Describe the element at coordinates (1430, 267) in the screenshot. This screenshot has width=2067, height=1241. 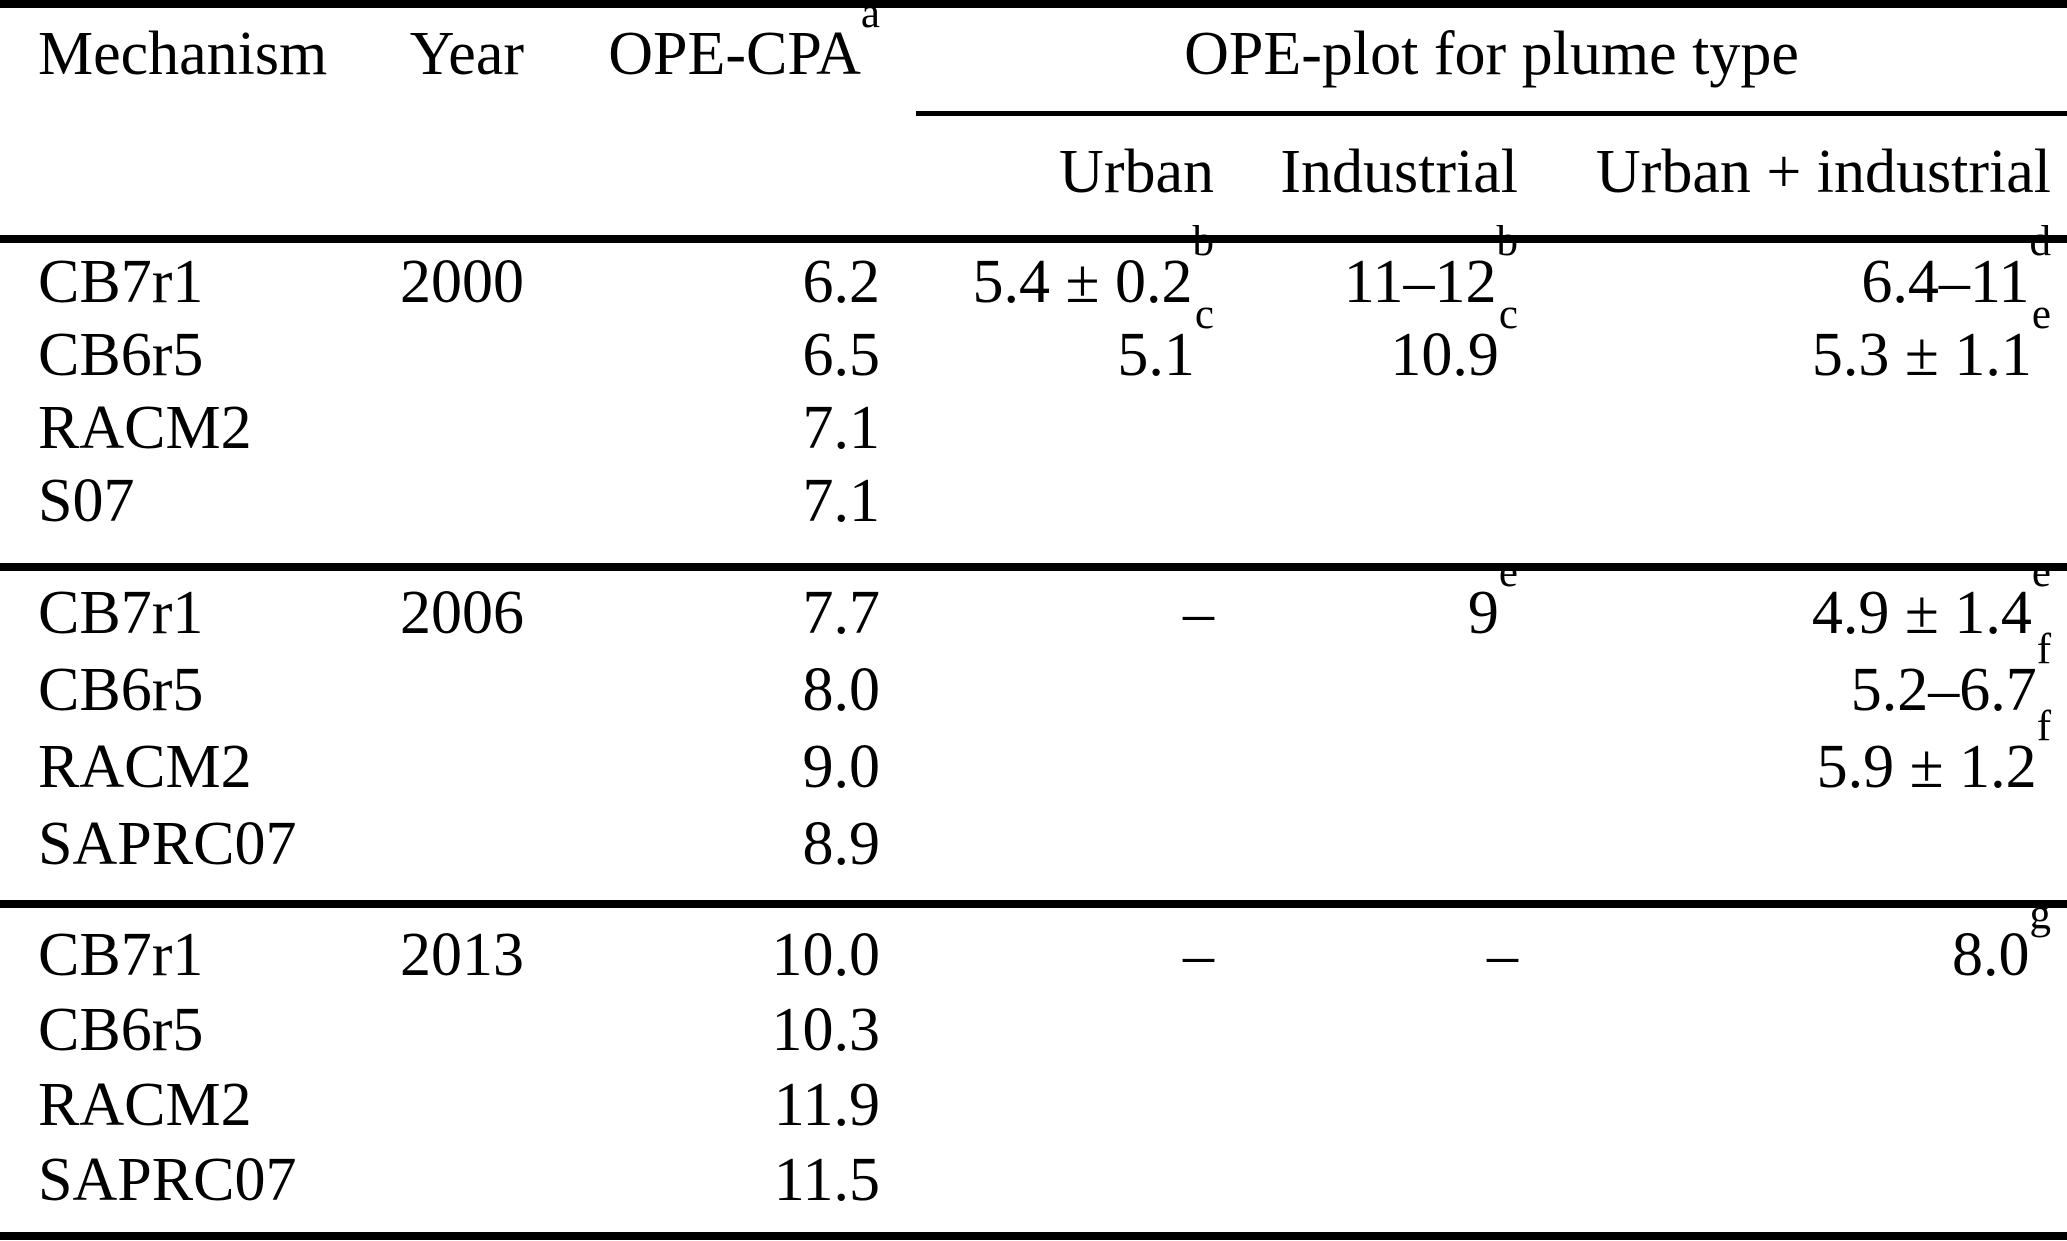
I see `cell-industrial: 11–12b` at that location.